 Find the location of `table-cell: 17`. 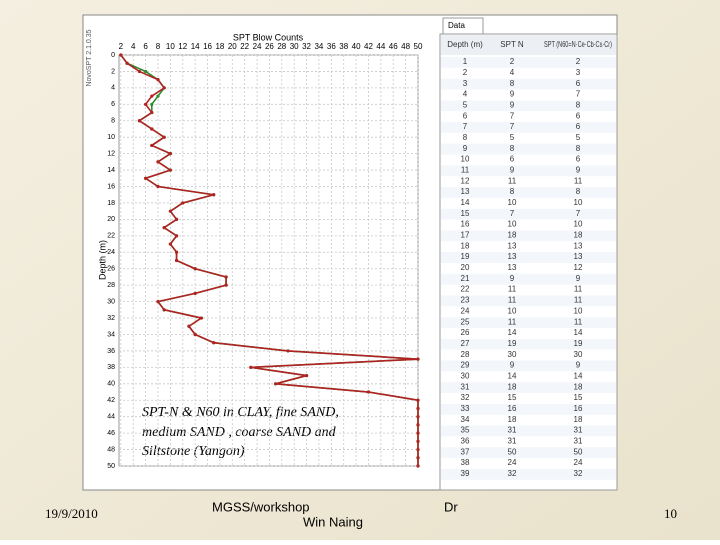

table-cell: 17 is located at coordinates (465, 235).